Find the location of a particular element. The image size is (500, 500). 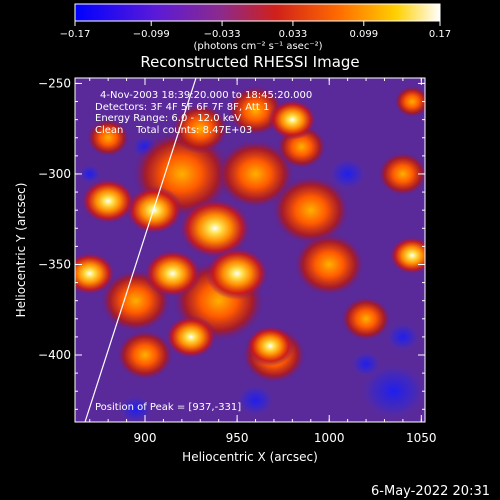

colorbar-tick-label: −0.099 is located at coordinates (151, 34).